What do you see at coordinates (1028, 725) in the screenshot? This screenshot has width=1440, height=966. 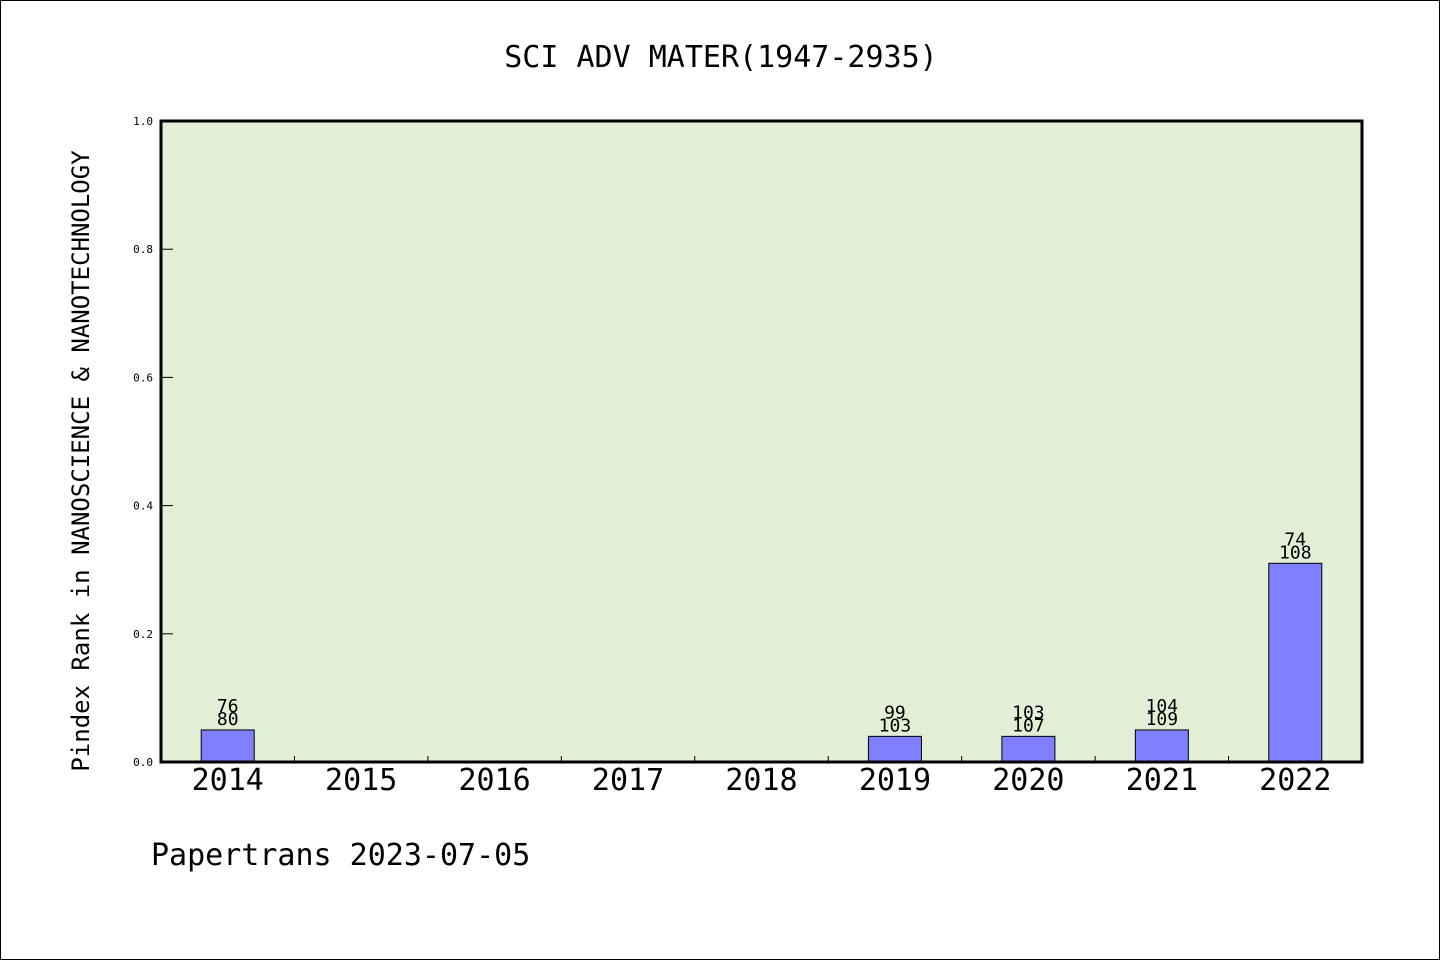 I see `bar-value-label: 107` at bounding box center [1028, 725].